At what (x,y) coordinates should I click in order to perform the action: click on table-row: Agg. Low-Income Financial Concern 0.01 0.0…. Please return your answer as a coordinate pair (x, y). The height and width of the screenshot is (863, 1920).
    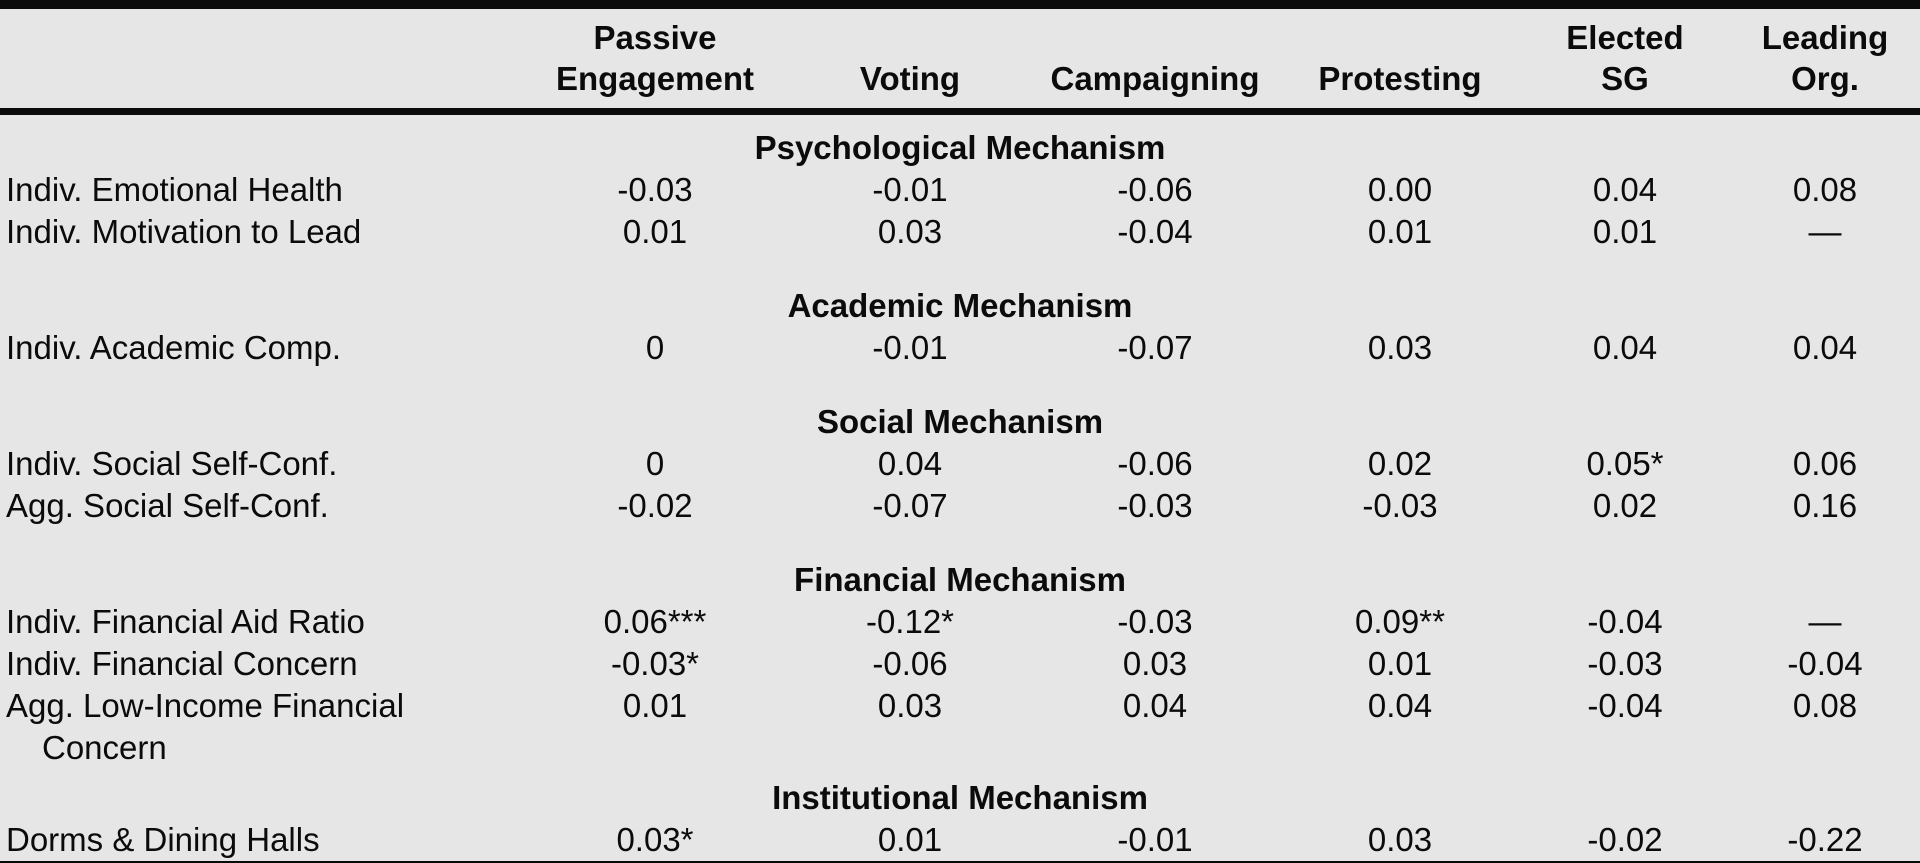
    Looking at the image, I should click on (960, 727).